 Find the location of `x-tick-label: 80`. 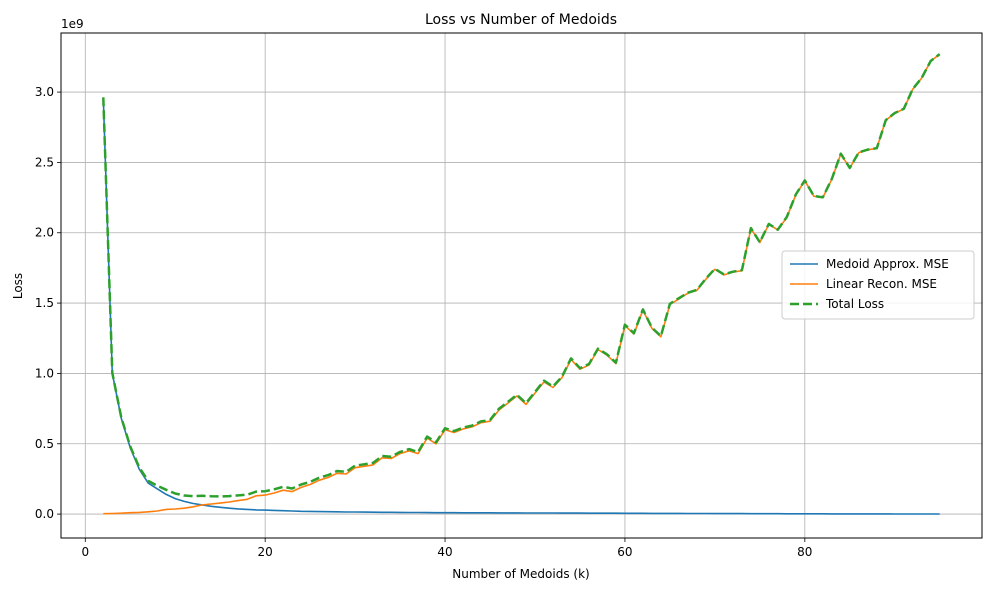

x-tick-label: 80 is located at coordinates (804, 552).